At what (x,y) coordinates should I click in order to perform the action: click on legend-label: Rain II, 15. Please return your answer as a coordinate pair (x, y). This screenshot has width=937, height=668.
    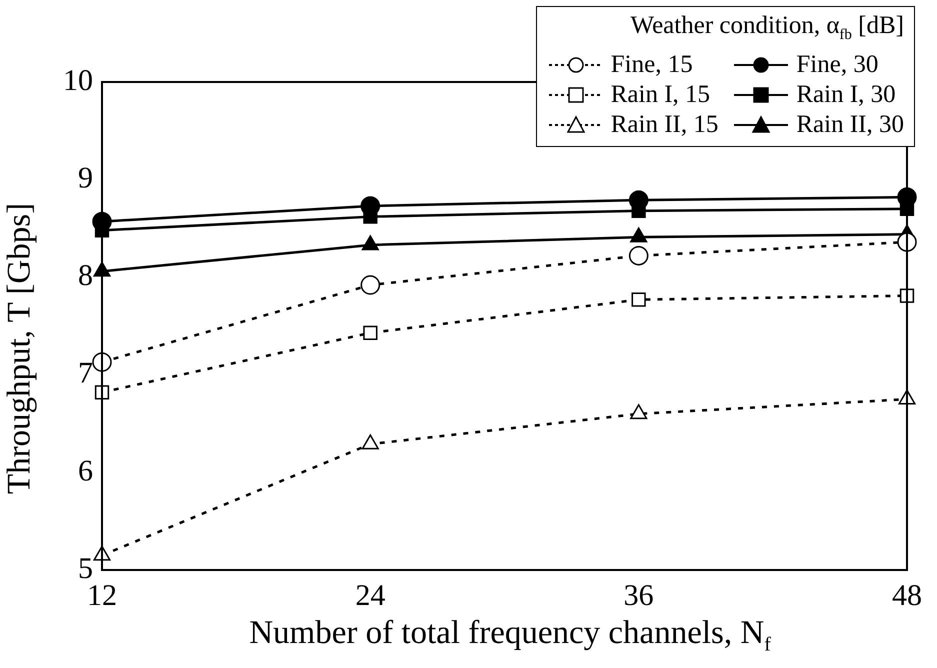
    Looking at the image, I should click on (664, 125).